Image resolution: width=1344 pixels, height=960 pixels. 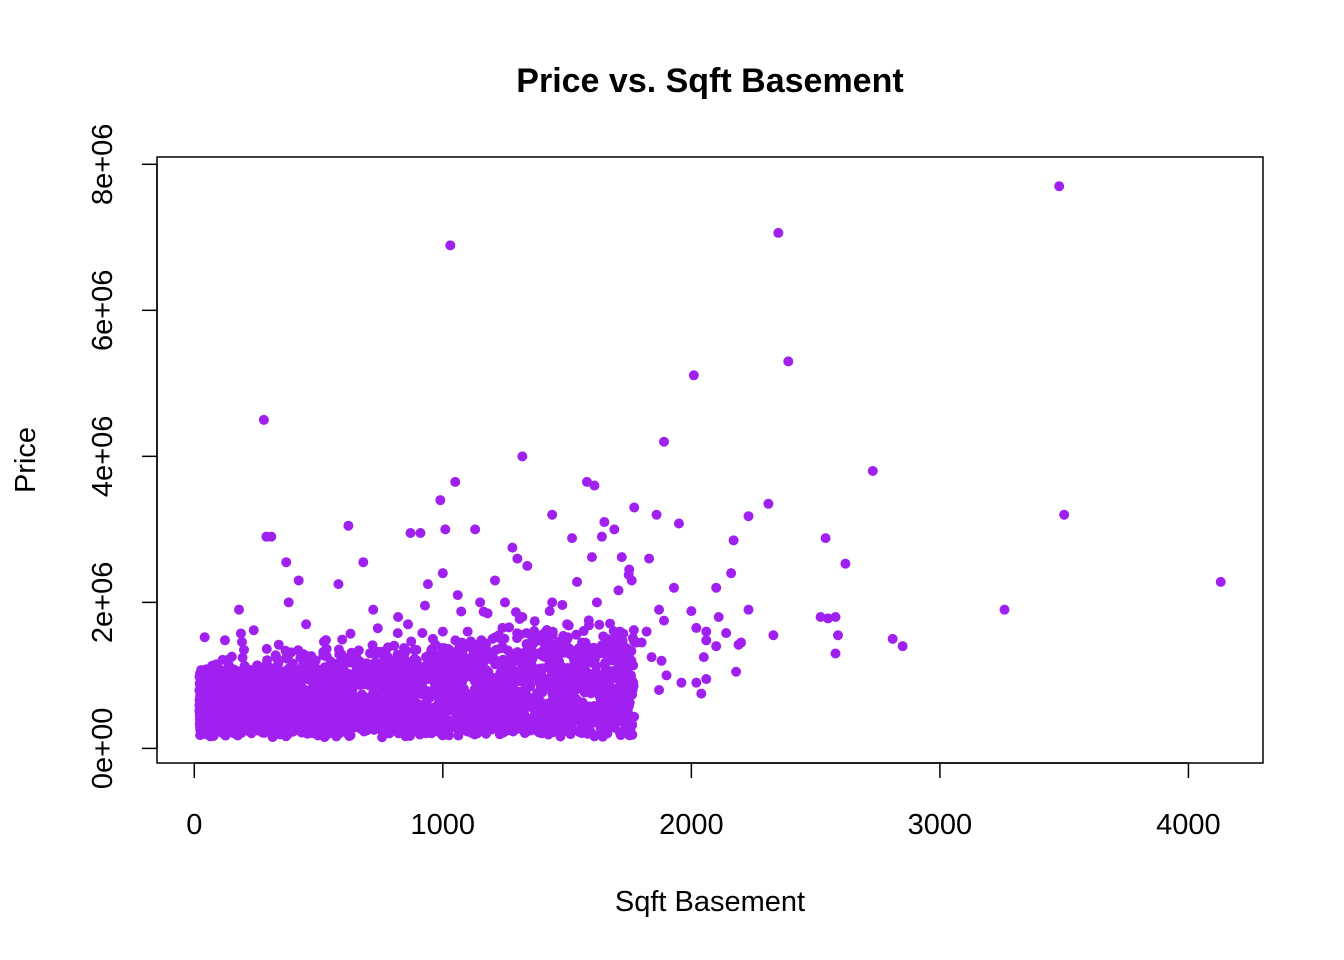 What do you see at coordinates (122, 456) in the screenshot?
I see `y-axis: 0e+00 2e+06 4e+06 6e+06 8e+06` at bounding box center [122, 456].